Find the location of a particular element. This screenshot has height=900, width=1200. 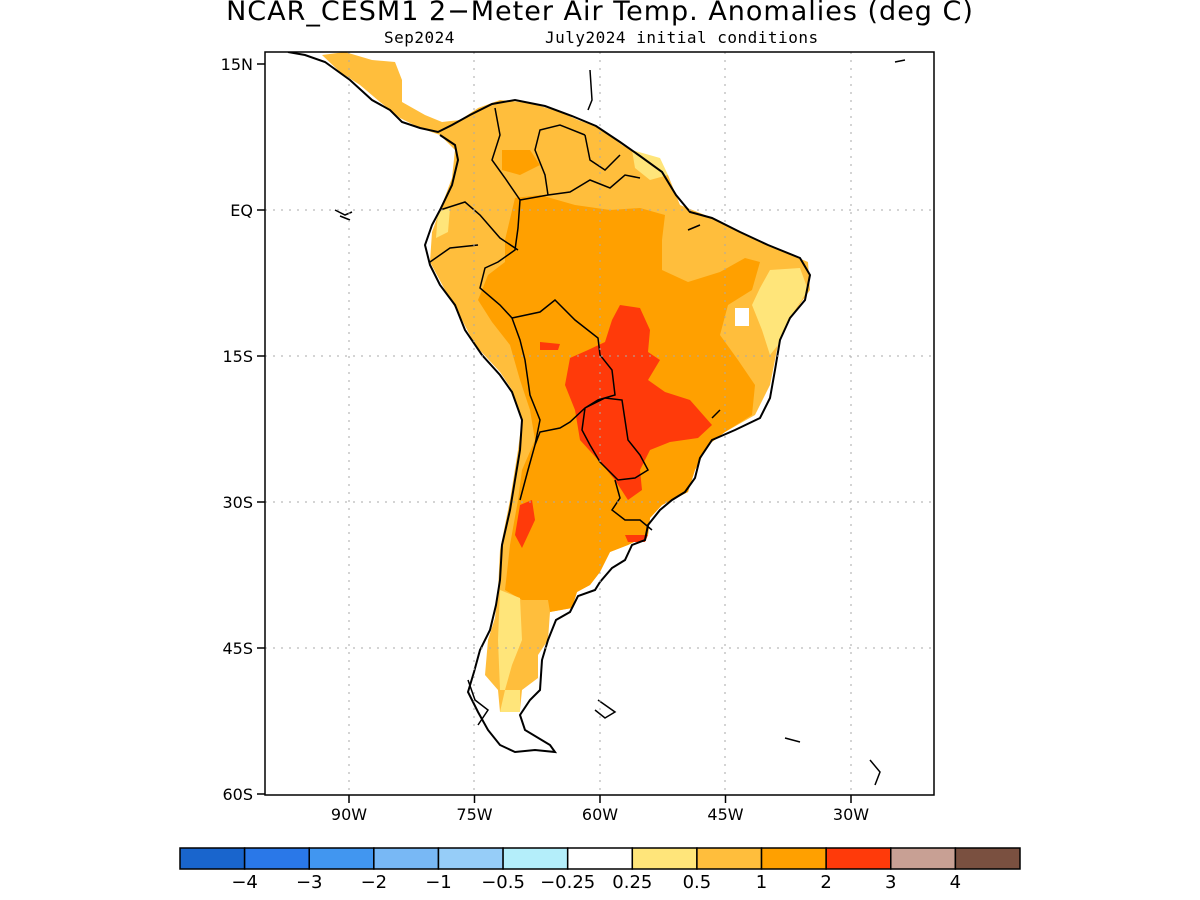

lon-tick-label-1: 75W is located at coordinates (474, 814).